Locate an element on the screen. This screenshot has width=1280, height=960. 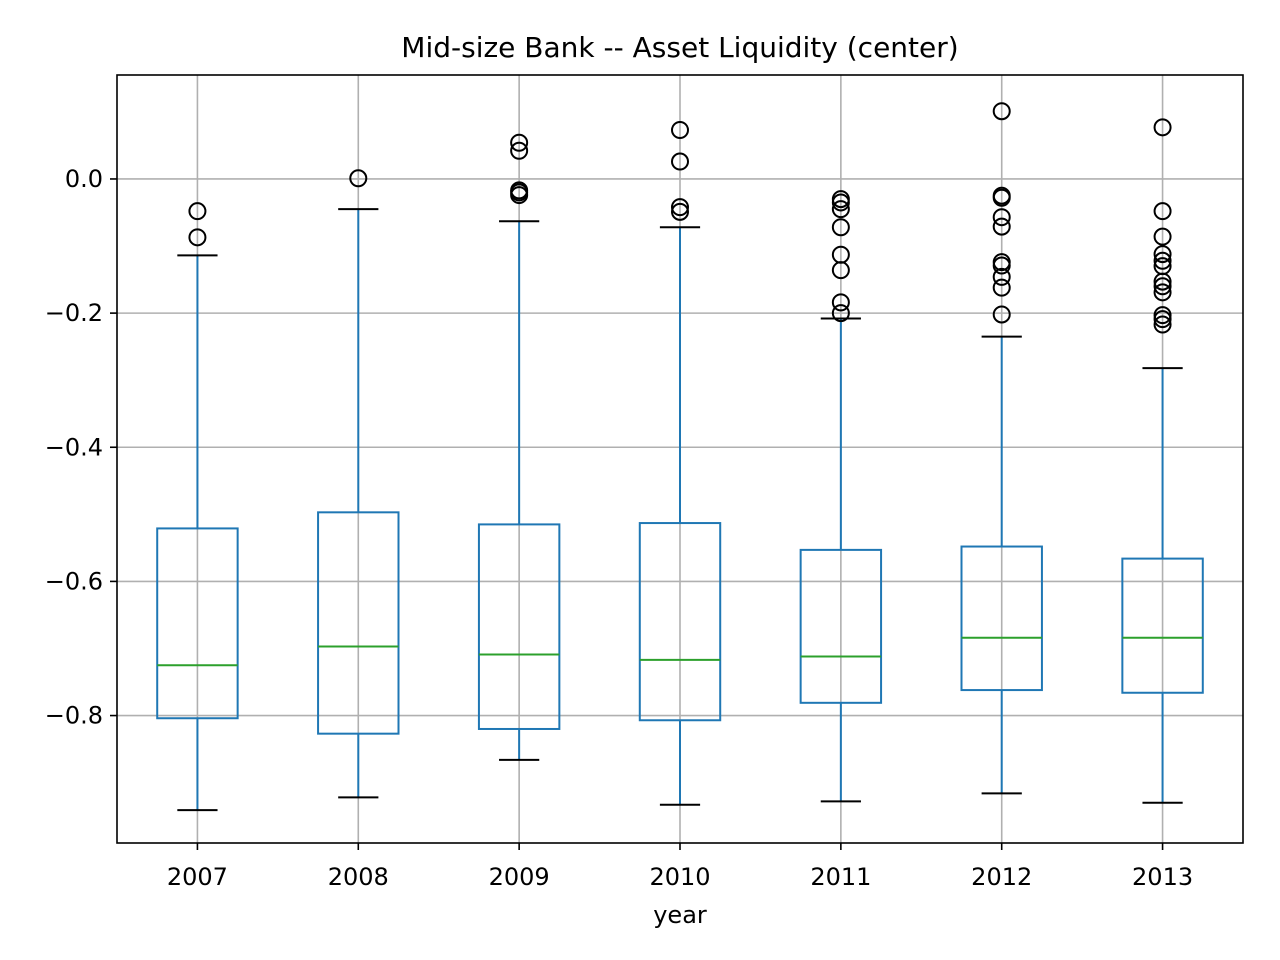
x-tick-label: 2008 is located at coordinates (358, 877).